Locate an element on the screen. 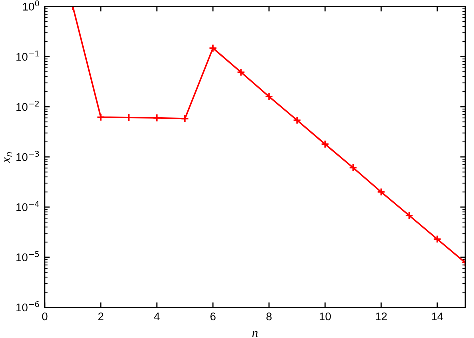 This screenshot has height=338, width=474. y-axis-title: x$_{n}$ is located at coordinates (8, 158).